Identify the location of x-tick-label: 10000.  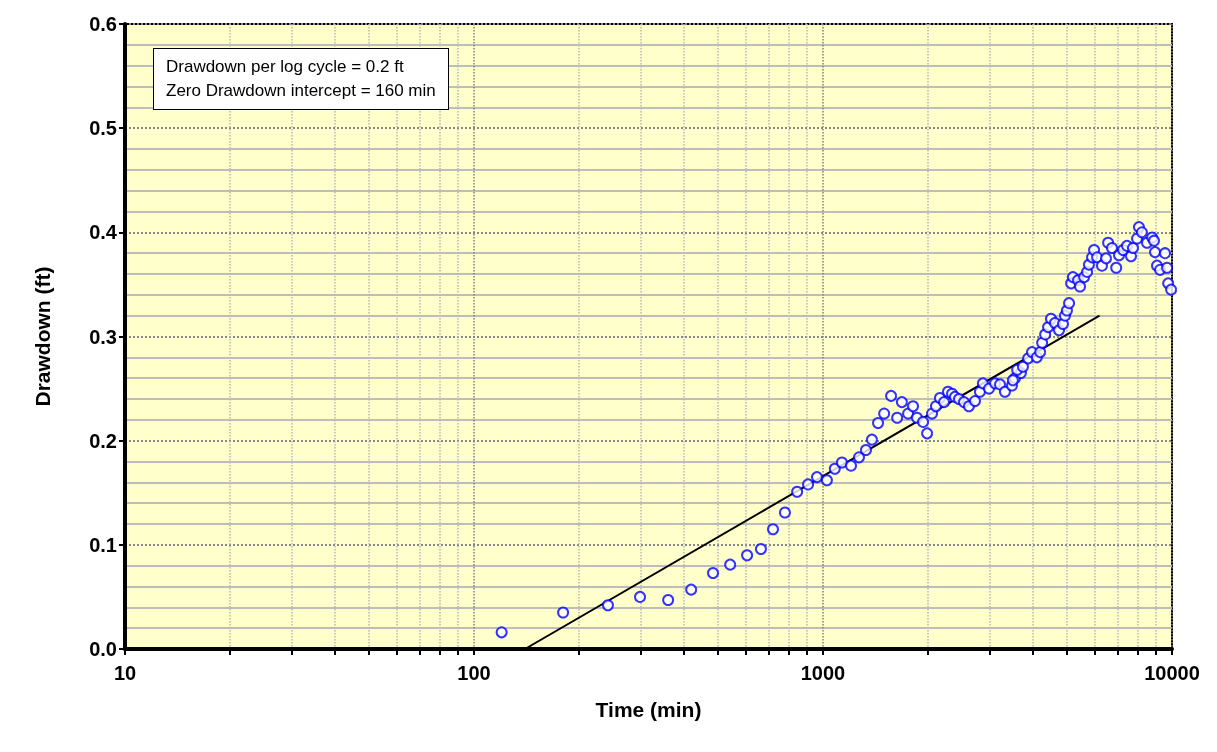
(1172, 673).